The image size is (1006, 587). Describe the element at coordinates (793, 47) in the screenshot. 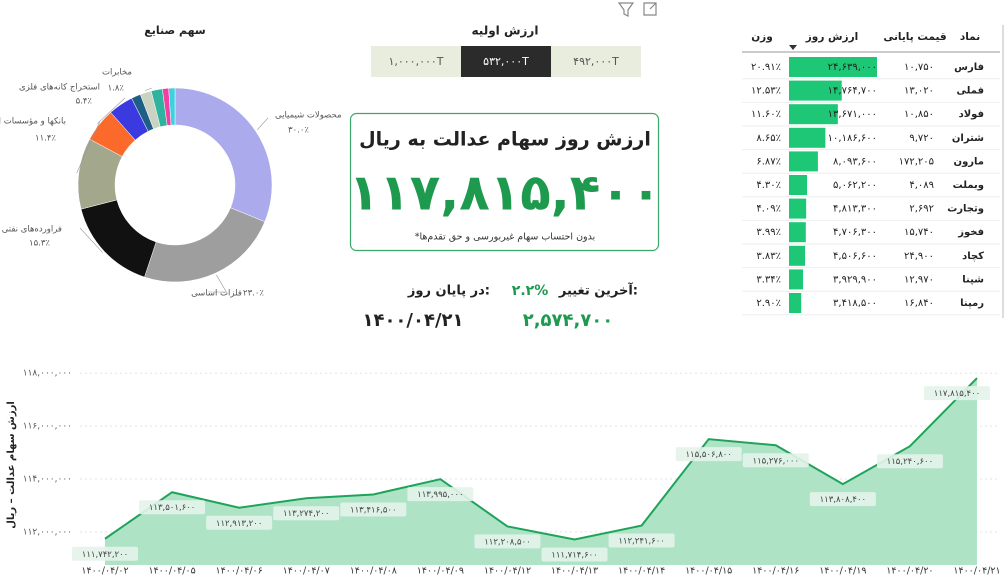

I see `sort-indicator` at that location.